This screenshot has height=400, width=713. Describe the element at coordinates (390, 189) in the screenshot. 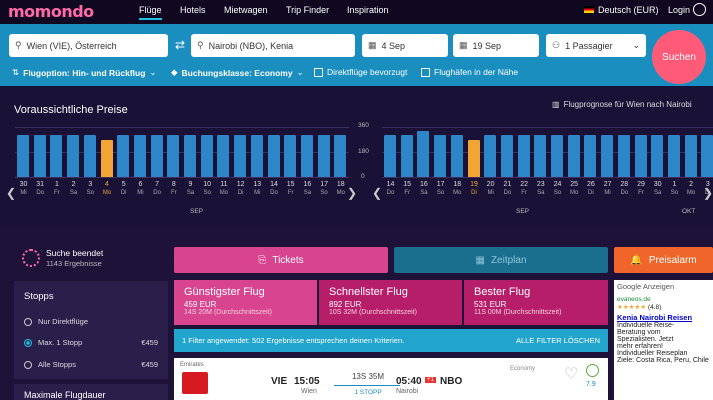

I see `day-label: 14 Do` at that location.